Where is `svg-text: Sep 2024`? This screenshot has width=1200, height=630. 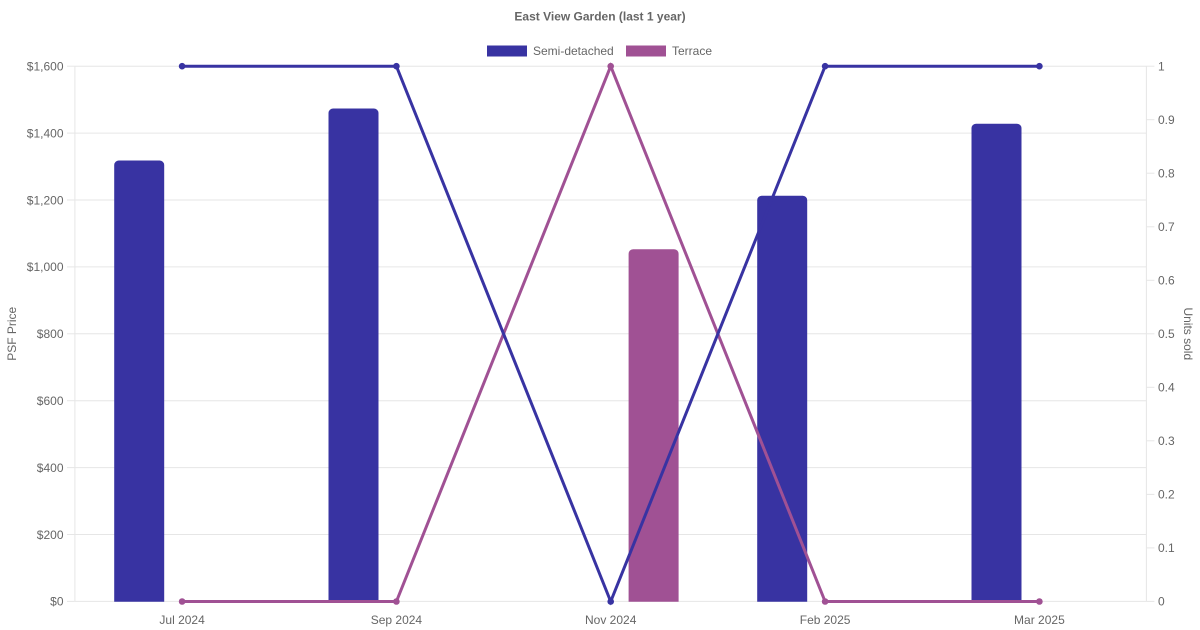 svg-text: Sep 2024 is located at coordinates (397, 620).